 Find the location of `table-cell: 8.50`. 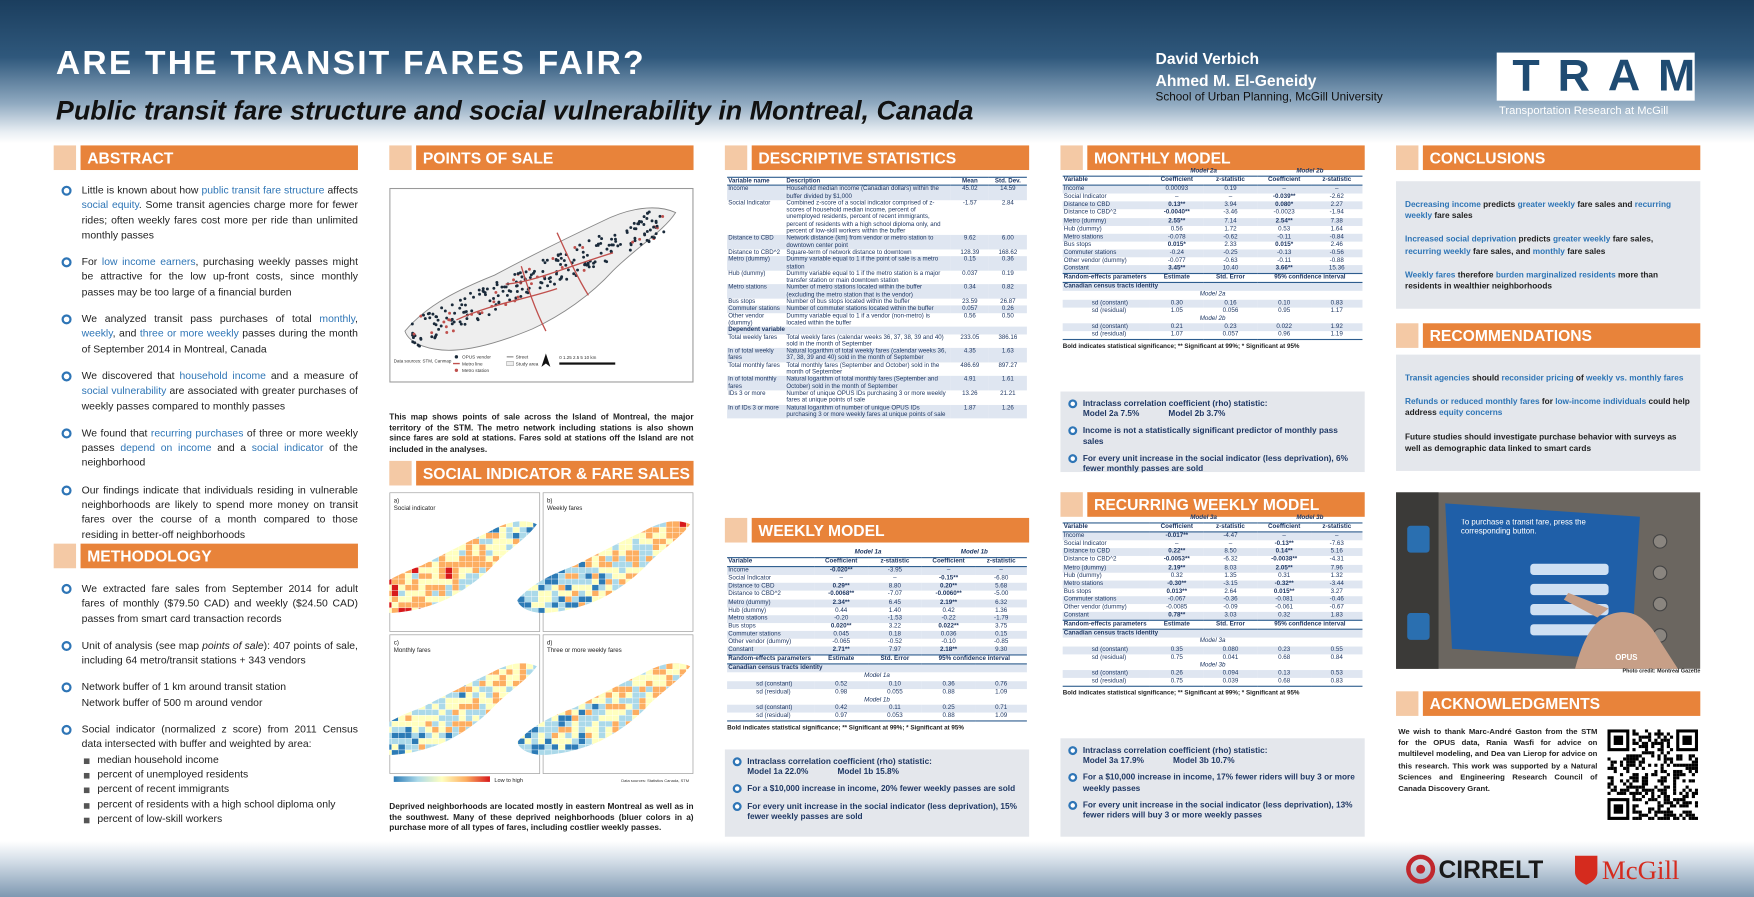

table-cell: 8.50 is located at coordinates (1230, 552).